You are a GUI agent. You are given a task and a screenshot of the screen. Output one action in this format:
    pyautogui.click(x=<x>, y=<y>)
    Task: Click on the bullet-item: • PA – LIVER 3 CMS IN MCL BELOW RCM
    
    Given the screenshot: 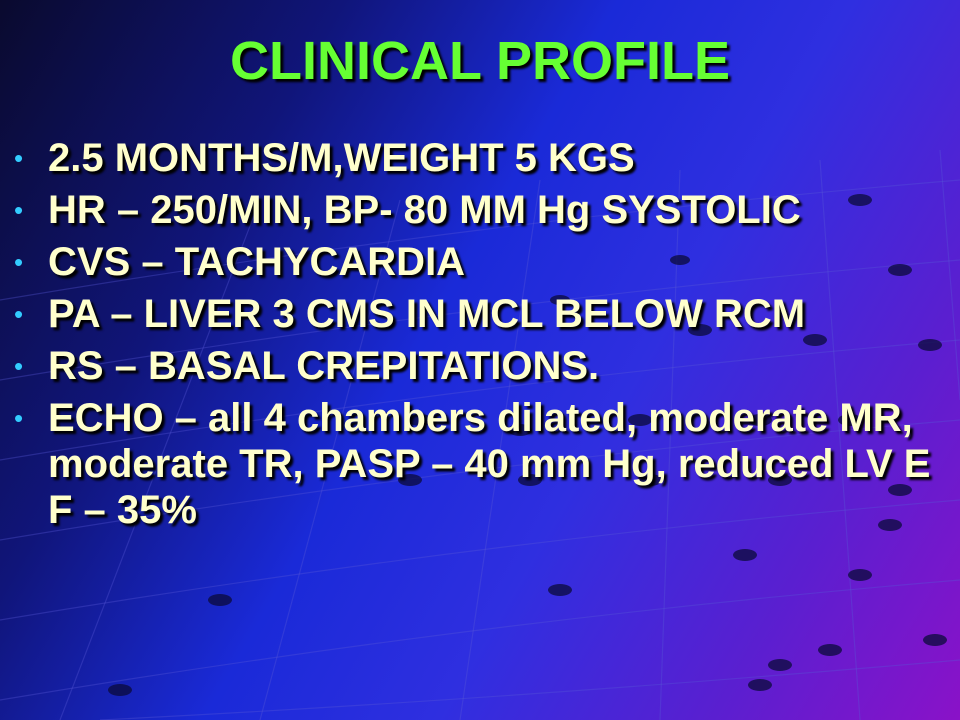 What is the action you would take?
    pyautogui.click(x=484, y=314)
    